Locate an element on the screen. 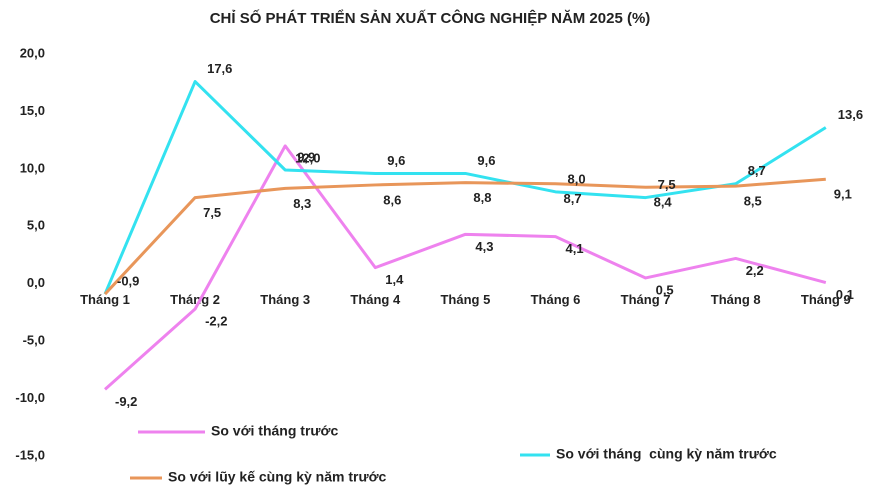  x-tick-label: Tháng 7 is located at coordinates (646, 299).